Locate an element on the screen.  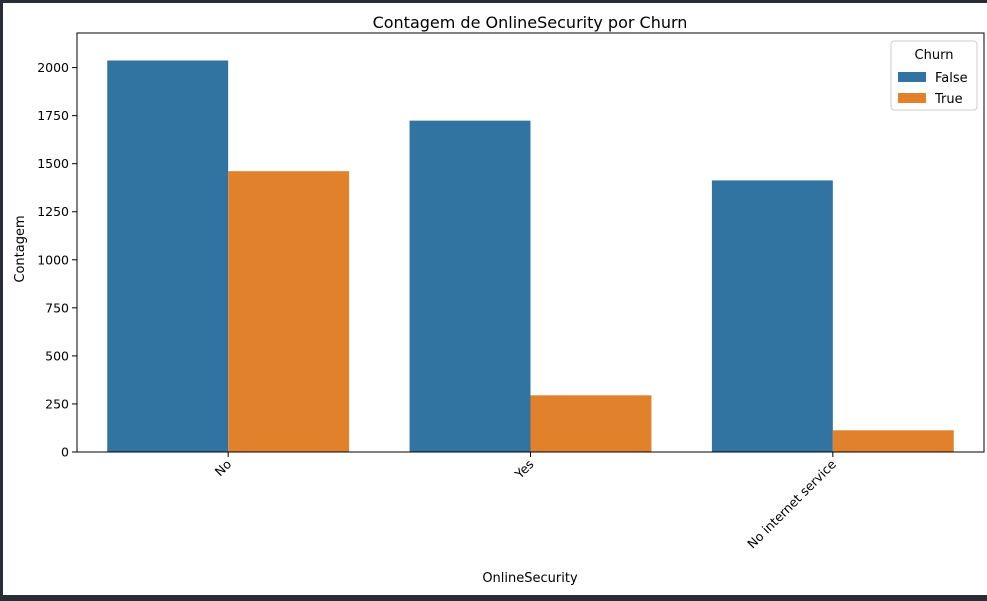
y-tick-label: 1750 is located at coordinates (53, 115).